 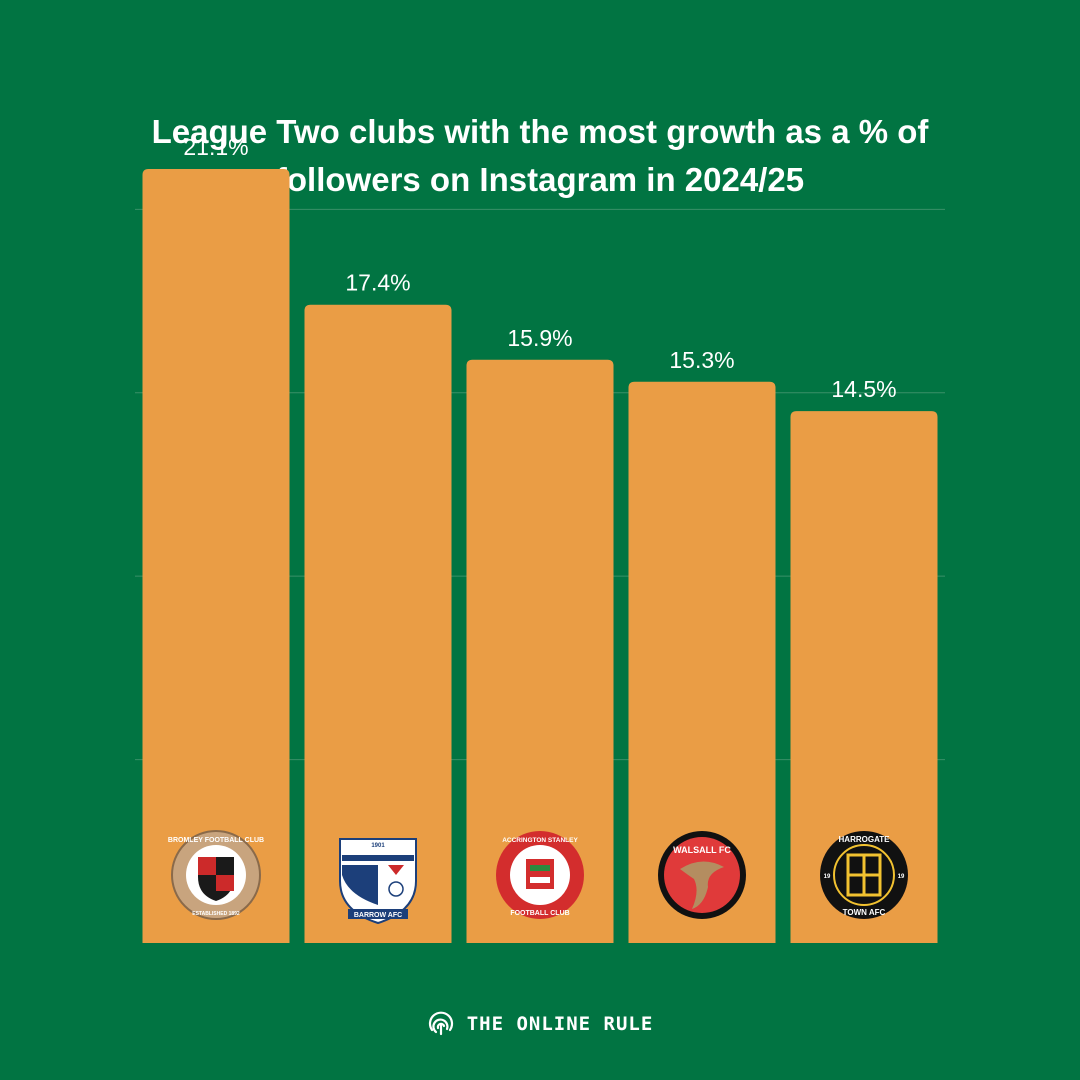 What do you see at coordinates (215, 147) in the screenshot?
I see `value-label-0: 21.1%` at bounding box center [215, 147].